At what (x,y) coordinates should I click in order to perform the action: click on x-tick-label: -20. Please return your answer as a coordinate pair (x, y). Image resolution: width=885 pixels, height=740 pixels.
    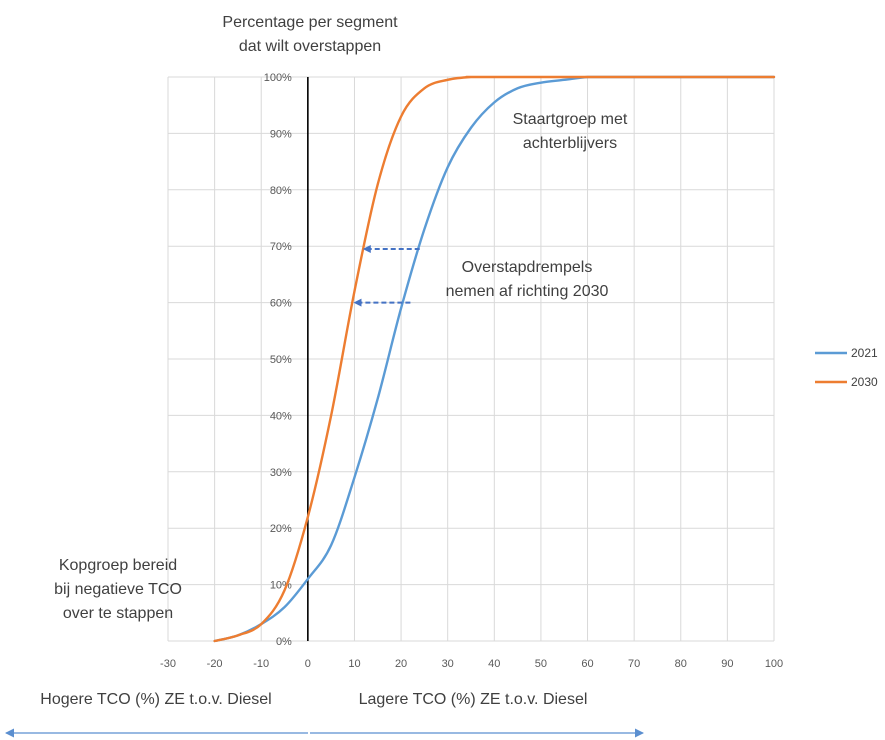
    Looking at the image, I should click on (215, 664).